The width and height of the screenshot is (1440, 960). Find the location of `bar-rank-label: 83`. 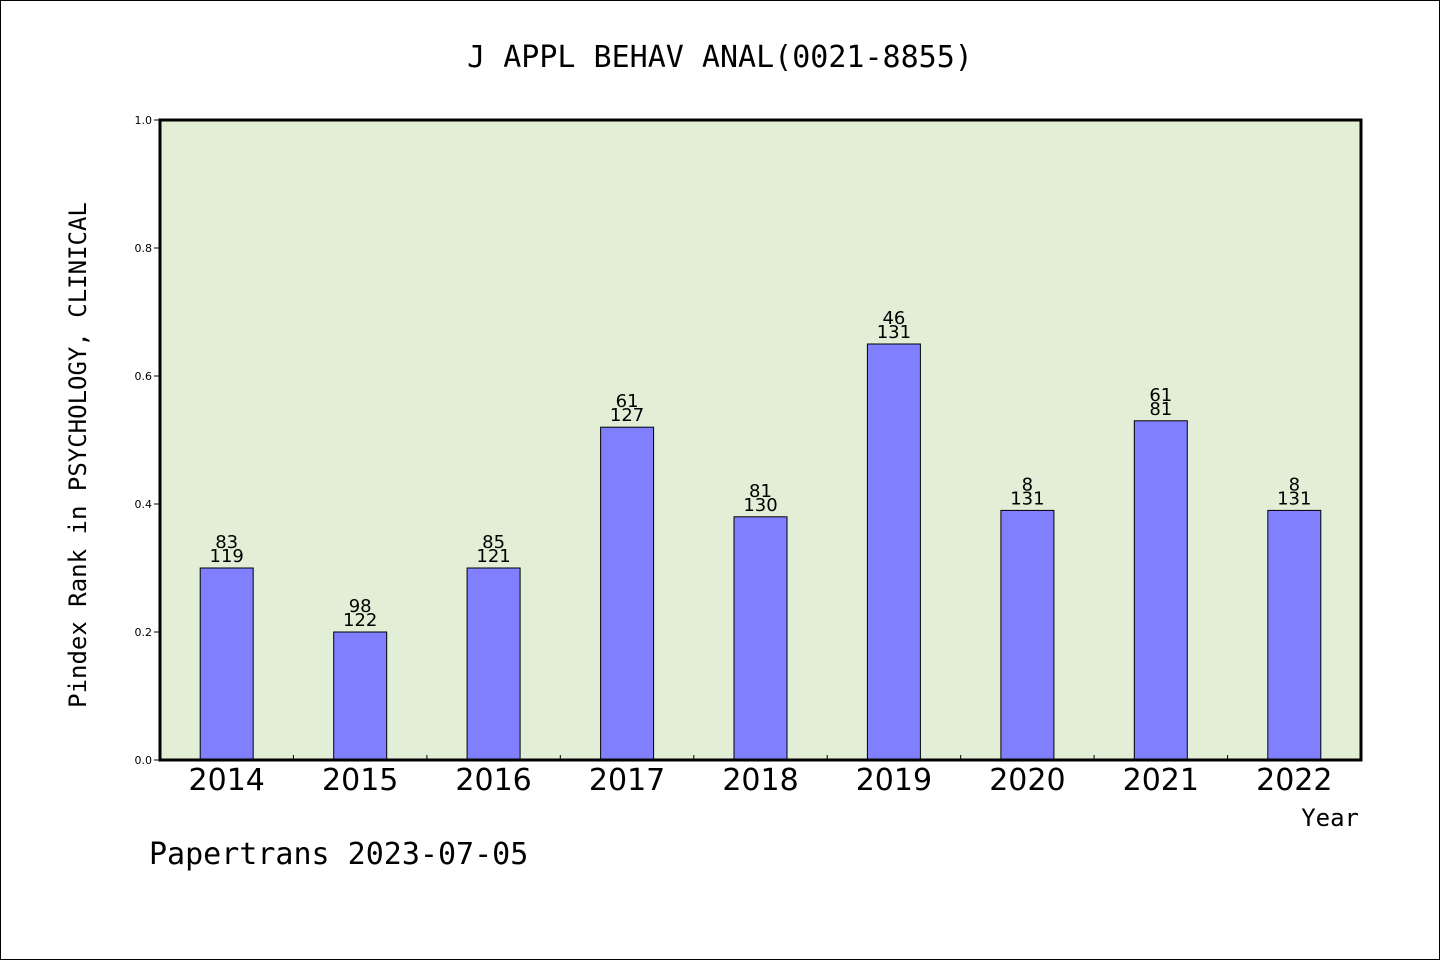

bar-rank-label: 83 is located at coordinates (226, 542).